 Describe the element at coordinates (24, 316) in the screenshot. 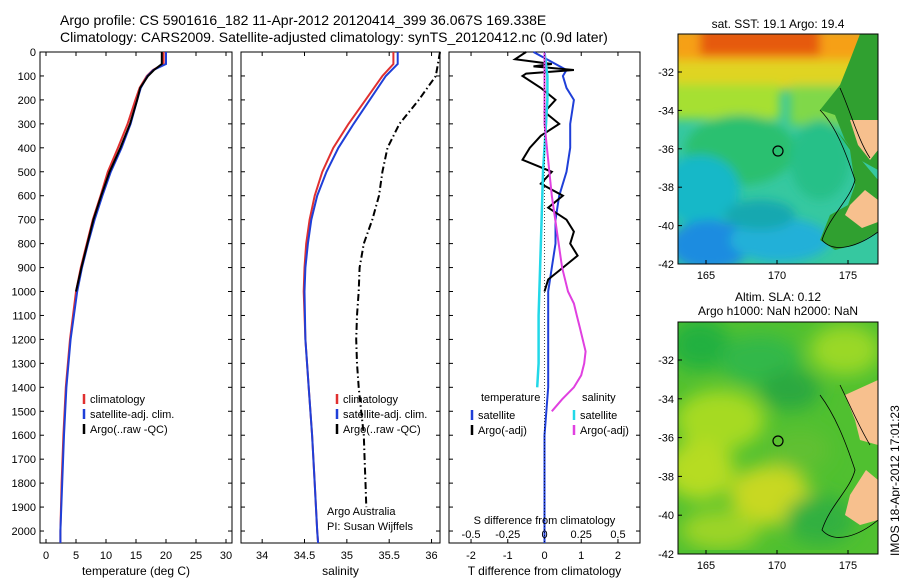

I see `y-tick-label: 1100` at that location.